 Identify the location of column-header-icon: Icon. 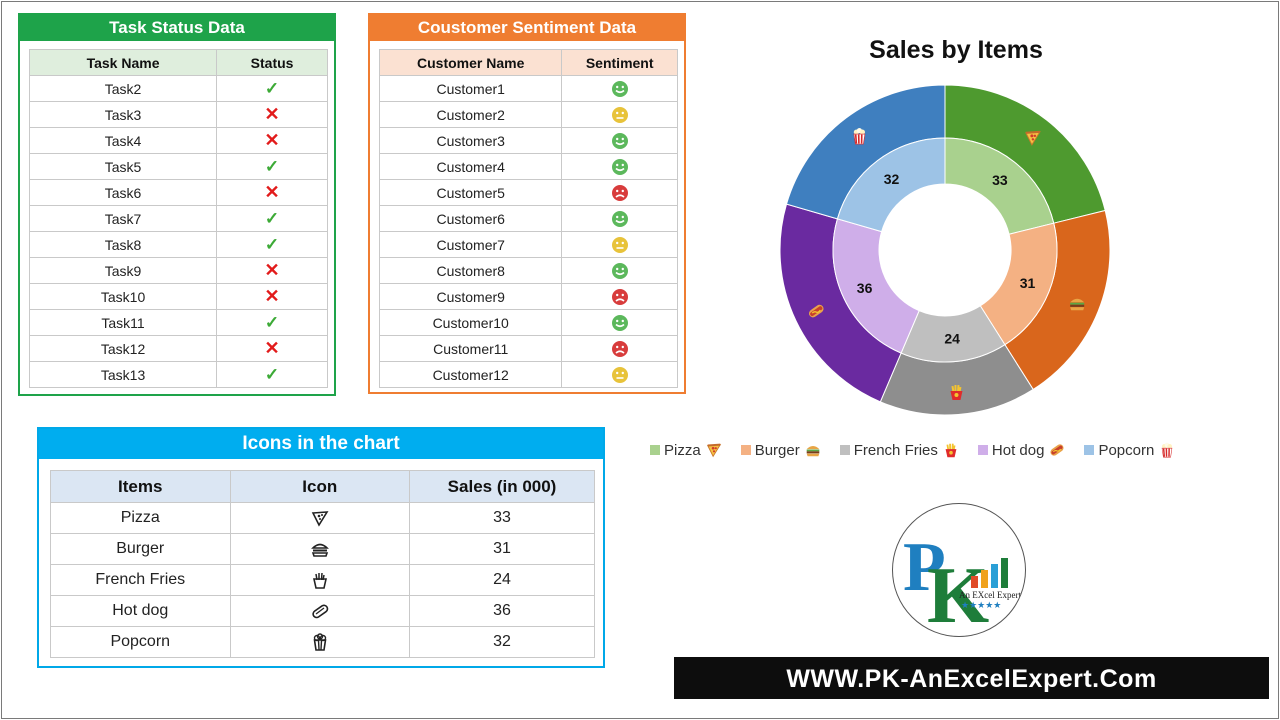
(320, 486).